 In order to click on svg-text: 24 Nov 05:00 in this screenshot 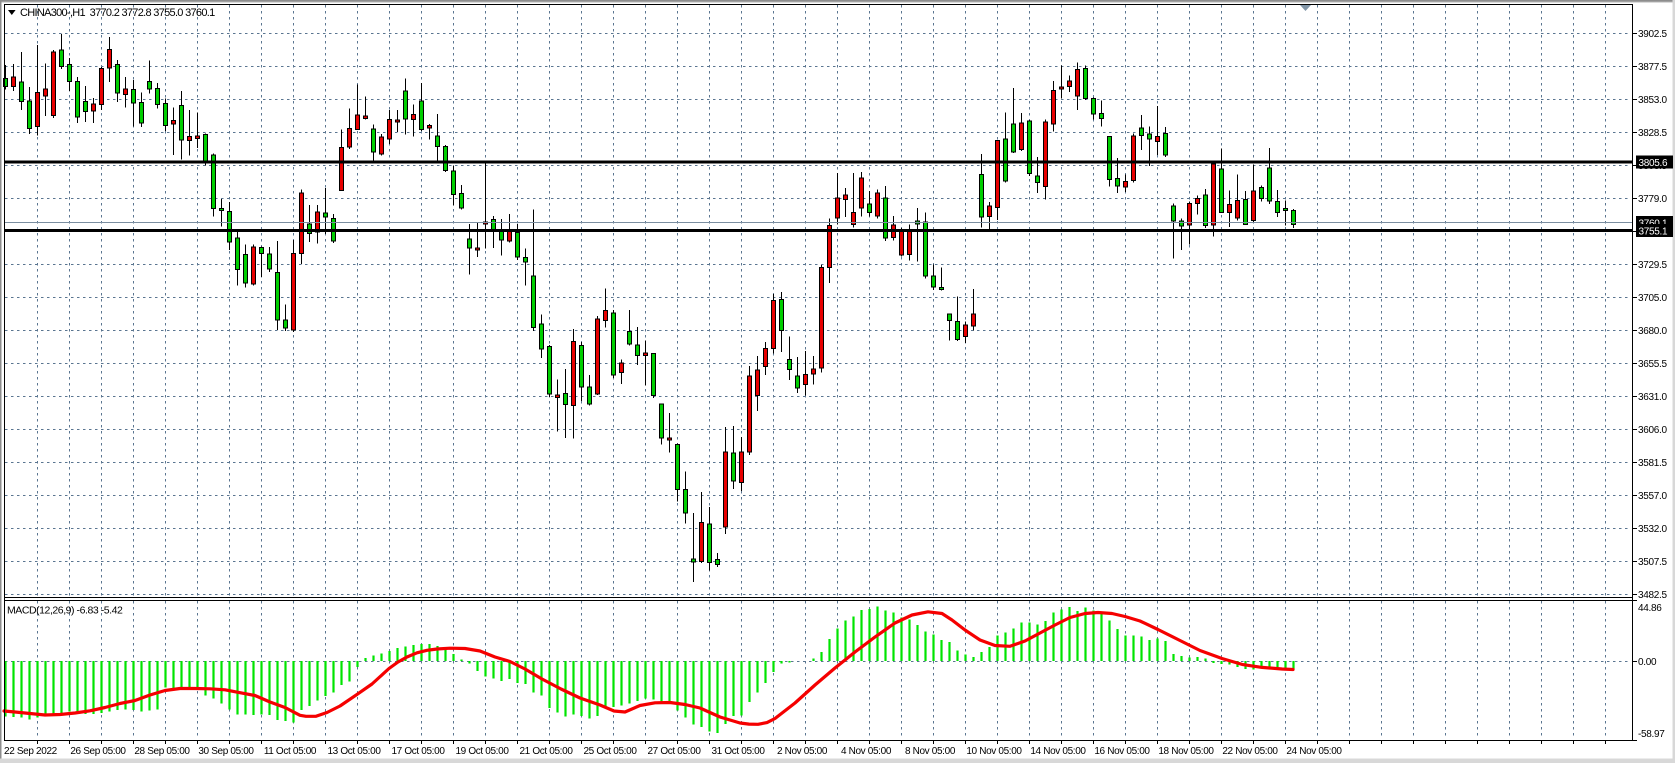, I will do `click(1314, 751)`.